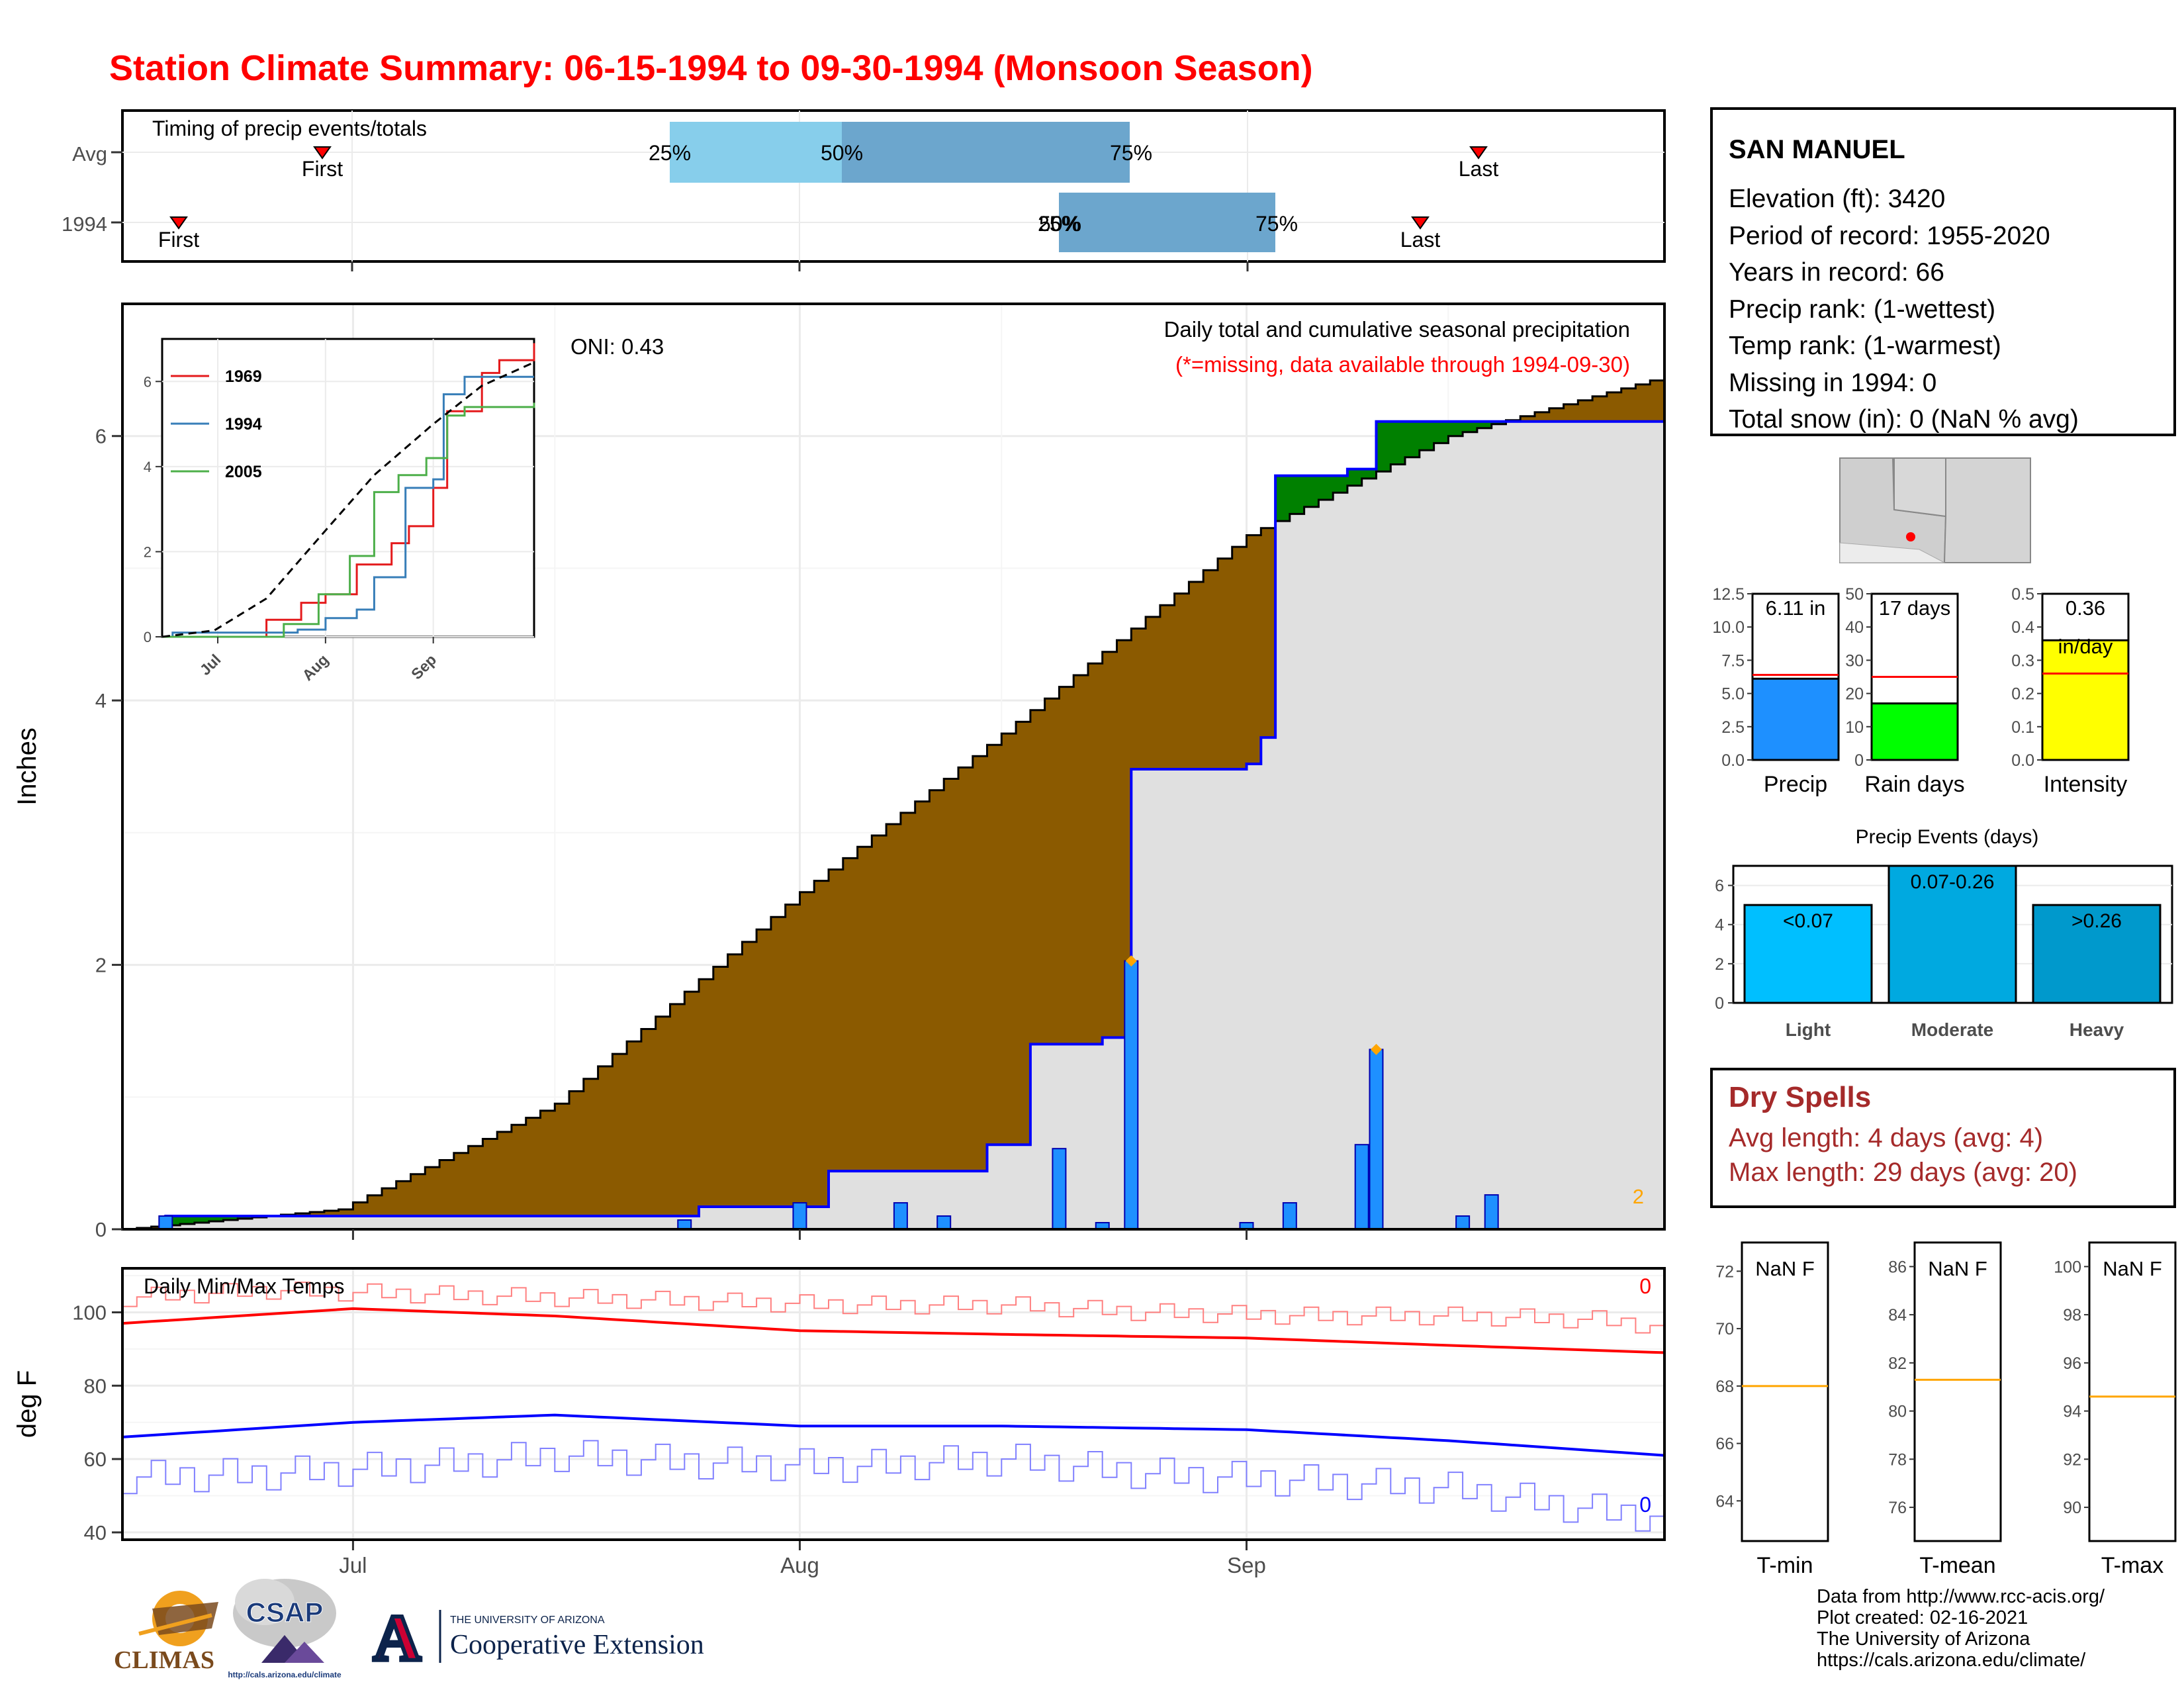  I want to click on y1994-25-75-bar, so click(1167, 222).